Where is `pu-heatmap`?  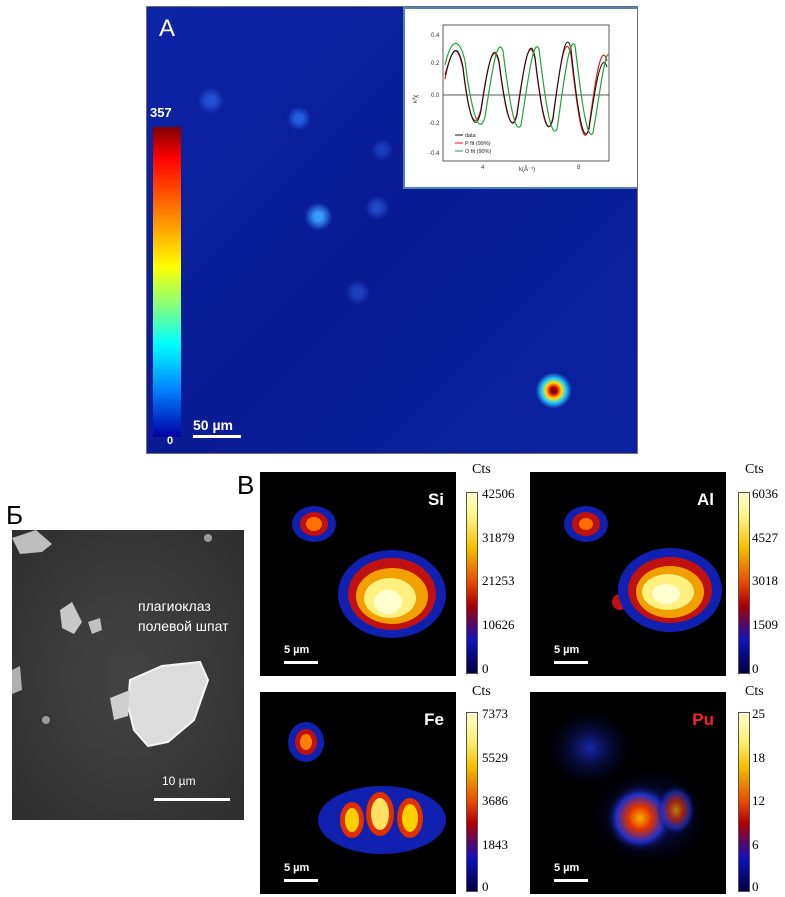
pu-heatmap is located at coordinates (629, 787).